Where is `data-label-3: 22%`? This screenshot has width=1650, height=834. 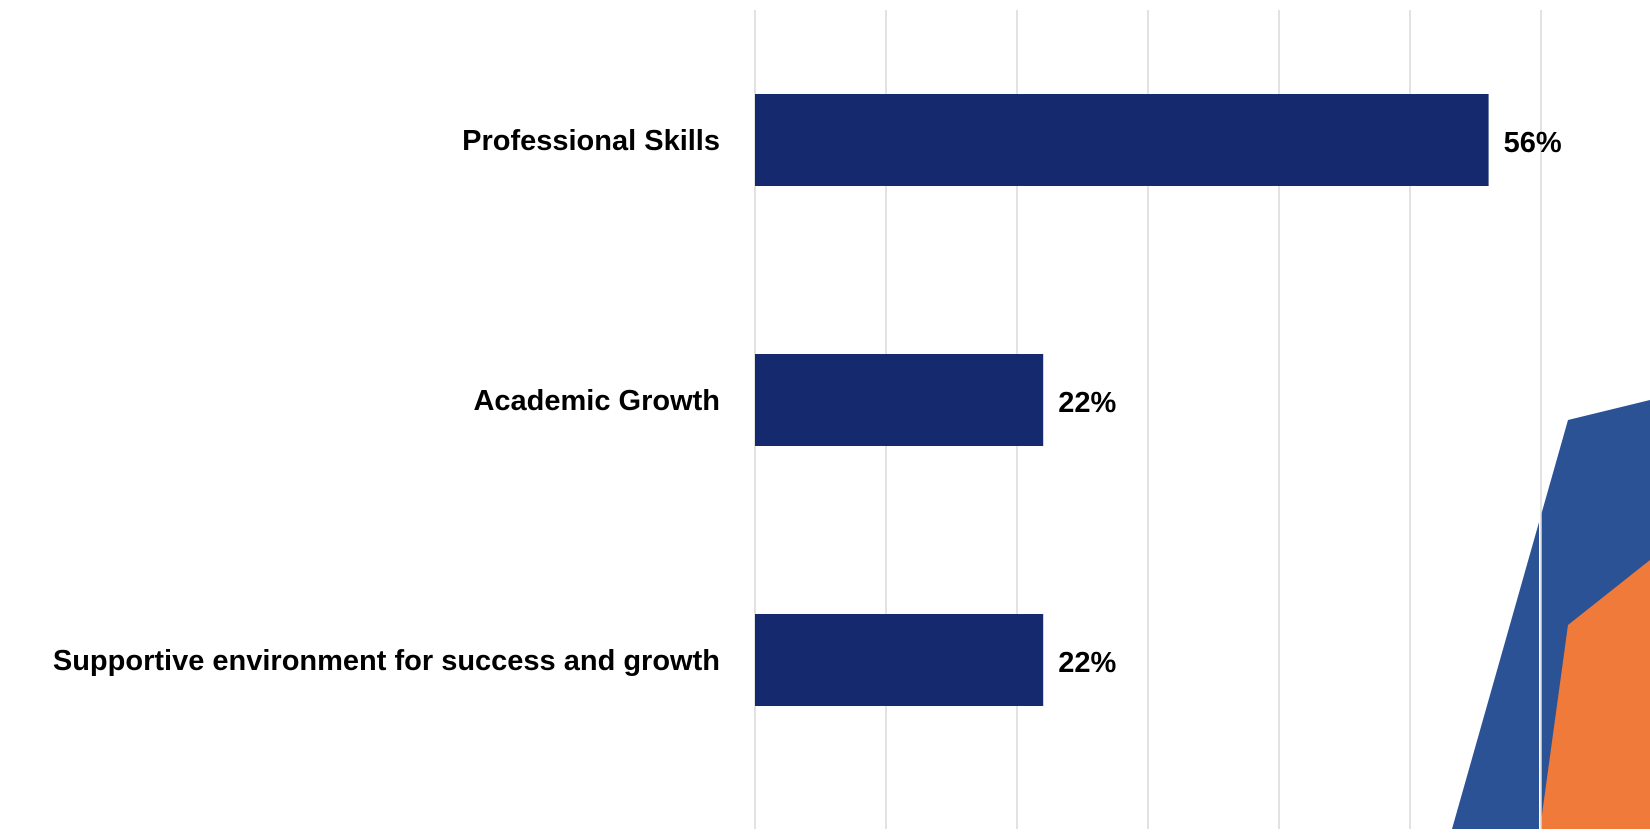 data-label-3: 22% is located at coordinates (1087, 663).